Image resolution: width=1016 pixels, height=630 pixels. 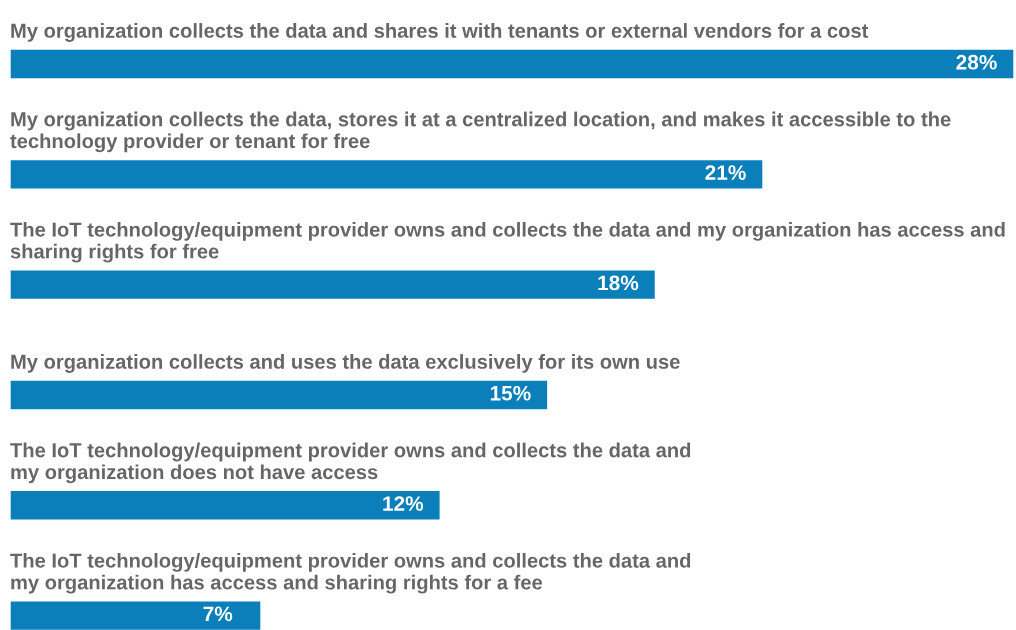 I want to click on y-tick-label: My organization collects the data, stores it at a centralized location, and makes it accessible to the technology provider or tenant for free, so click(x=480, y=132).